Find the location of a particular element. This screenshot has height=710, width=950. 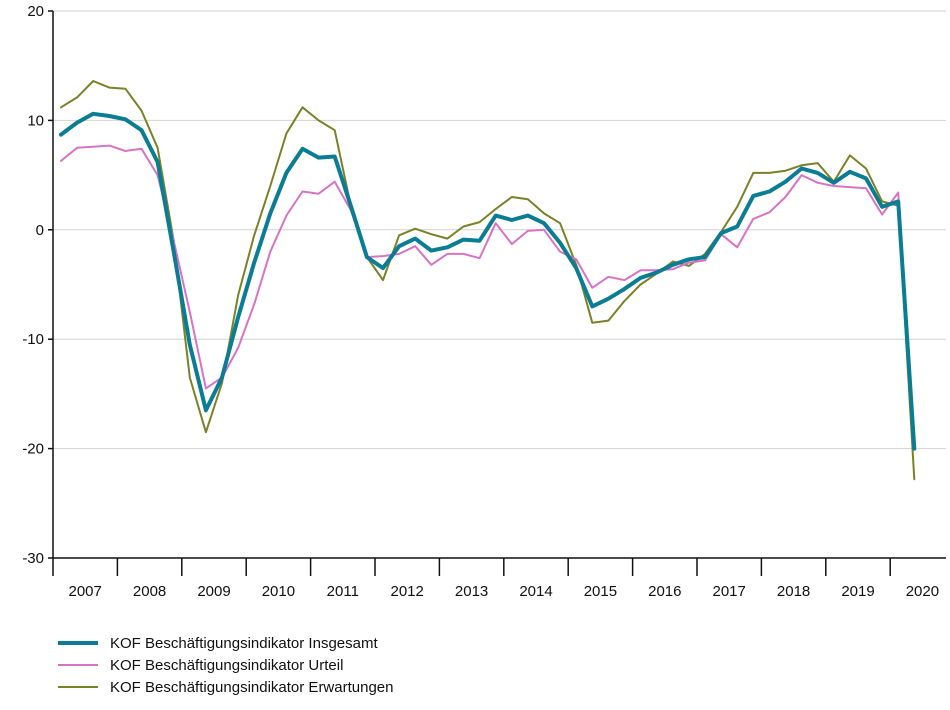

legend-swatch-urteil is located at coordinates (78, 665).